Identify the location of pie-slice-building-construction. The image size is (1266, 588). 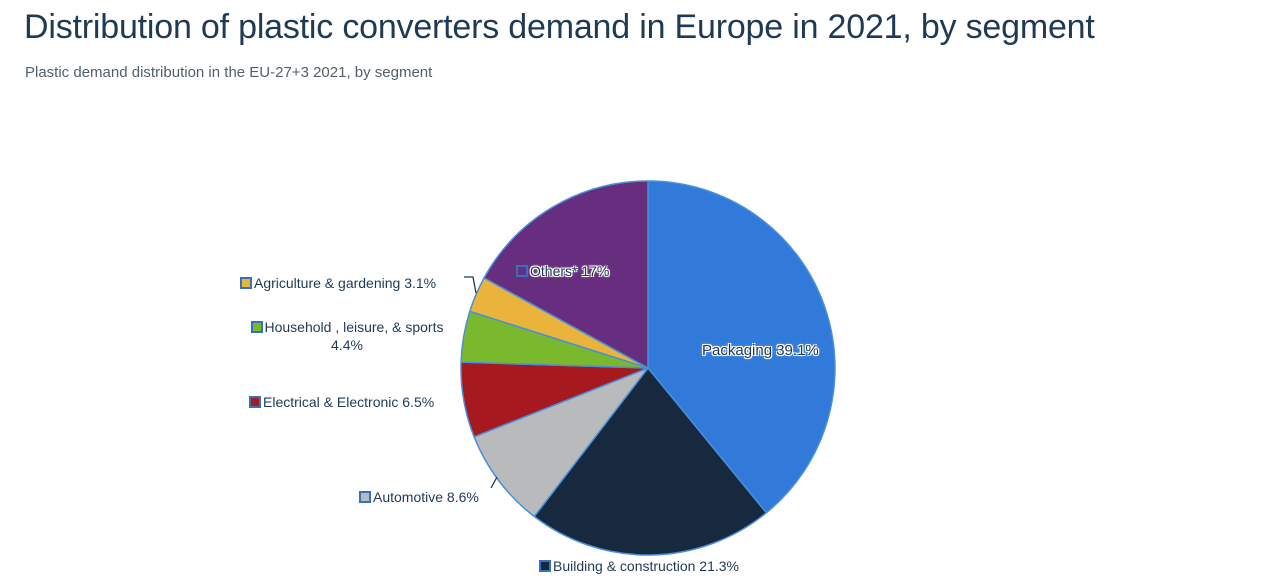
(650, 461).